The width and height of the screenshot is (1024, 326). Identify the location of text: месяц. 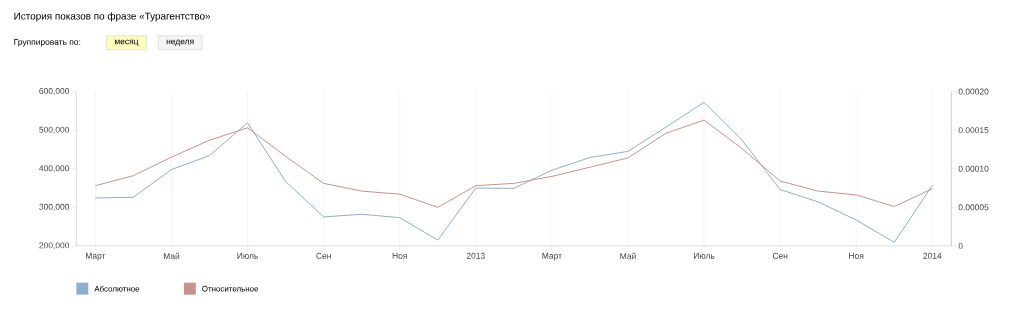
(126, 42).